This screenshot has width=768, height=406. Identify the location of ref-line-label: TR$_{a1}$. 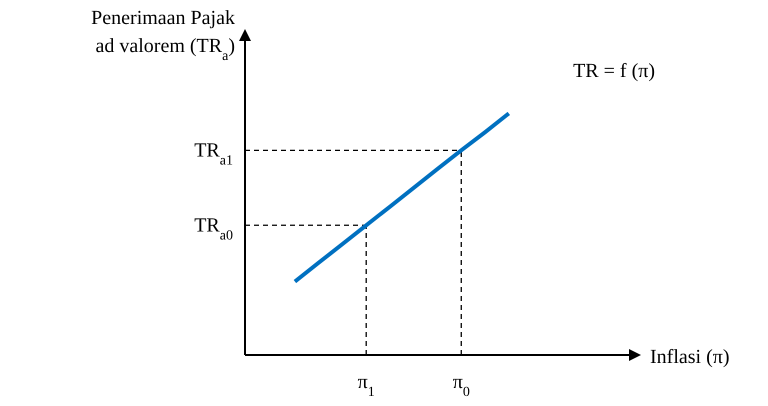
(213, 153).